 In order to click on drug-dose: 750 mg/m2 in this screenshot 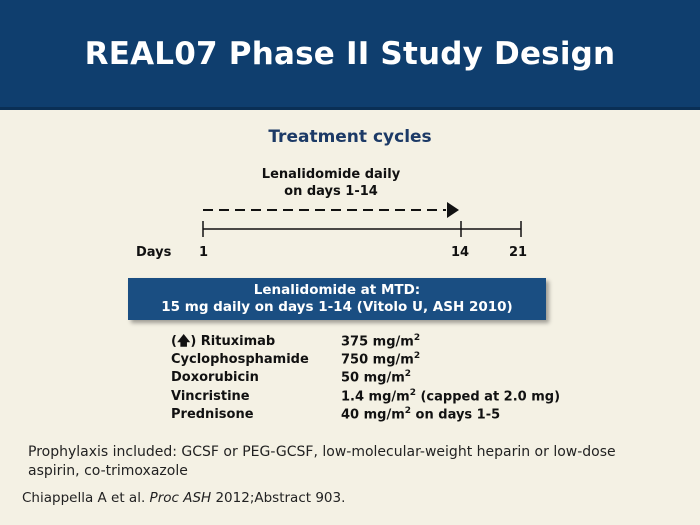, I will do `click(381, 358)`.